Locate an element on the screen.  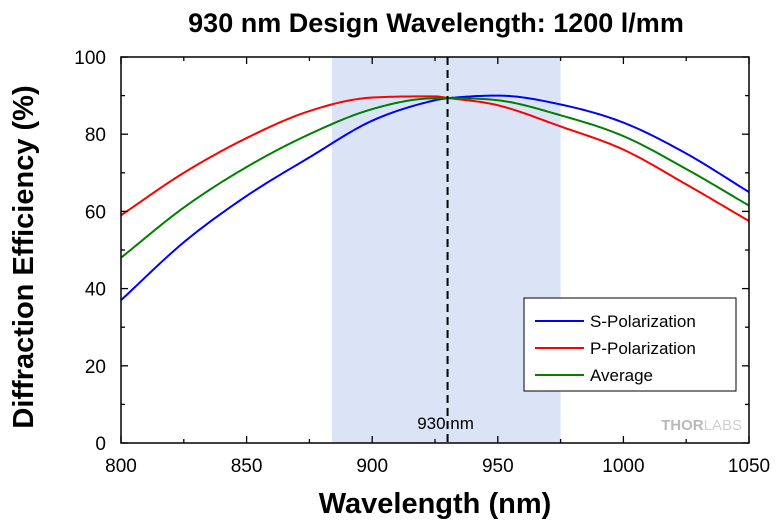
x-tick-label: 800 is located at coordinates (121, 466).